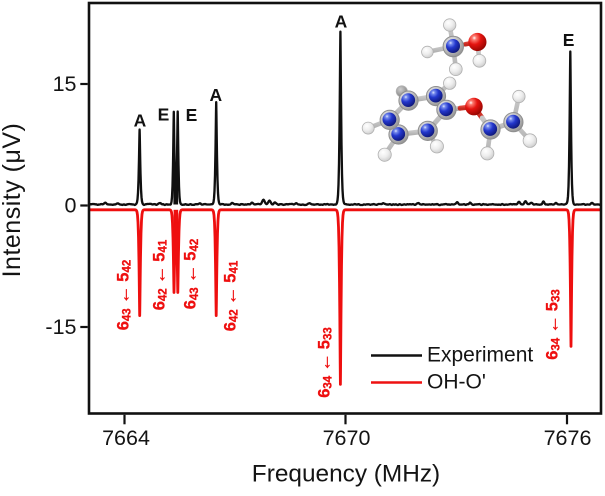 The image size is (605, 496). I want to click on svg-text: Experiment, so click(480, 355).